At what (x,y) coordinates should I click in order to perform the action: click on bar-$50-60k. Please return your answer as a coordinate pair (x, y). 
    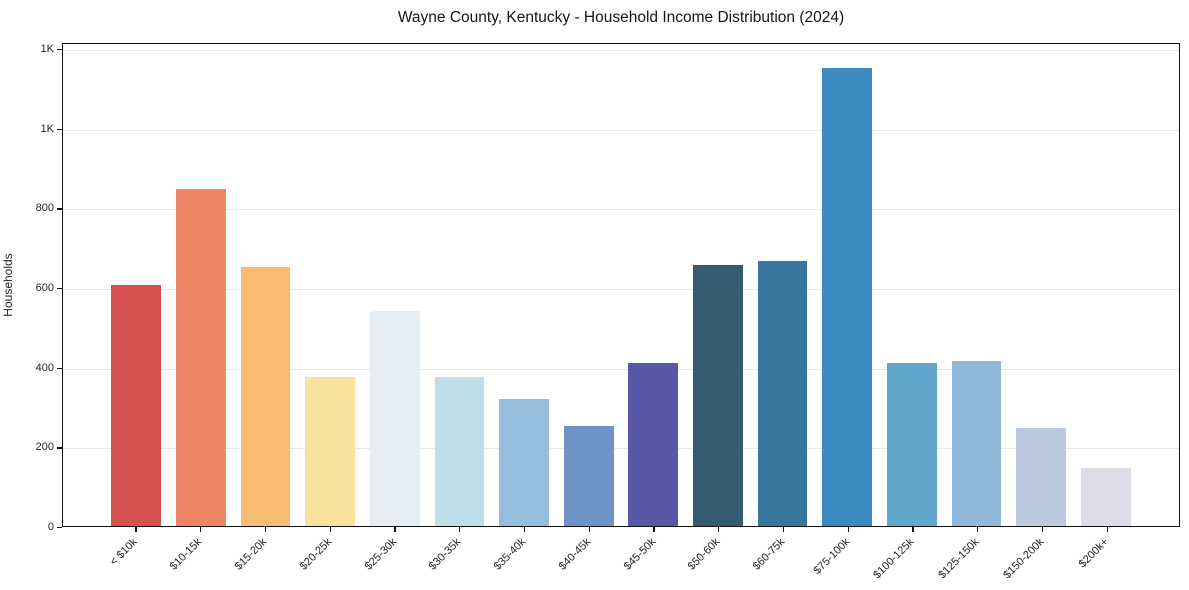
    Looking at the image, I should click on (718, 395).